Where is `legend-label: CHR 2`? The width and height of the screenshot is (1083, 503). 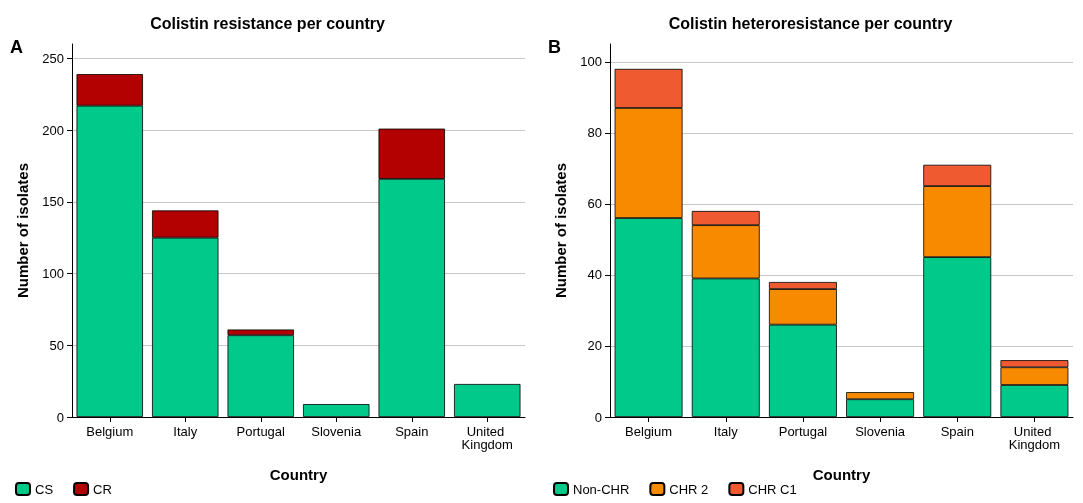
legend-label: CHR 2 is located at coordinates (689, 489).